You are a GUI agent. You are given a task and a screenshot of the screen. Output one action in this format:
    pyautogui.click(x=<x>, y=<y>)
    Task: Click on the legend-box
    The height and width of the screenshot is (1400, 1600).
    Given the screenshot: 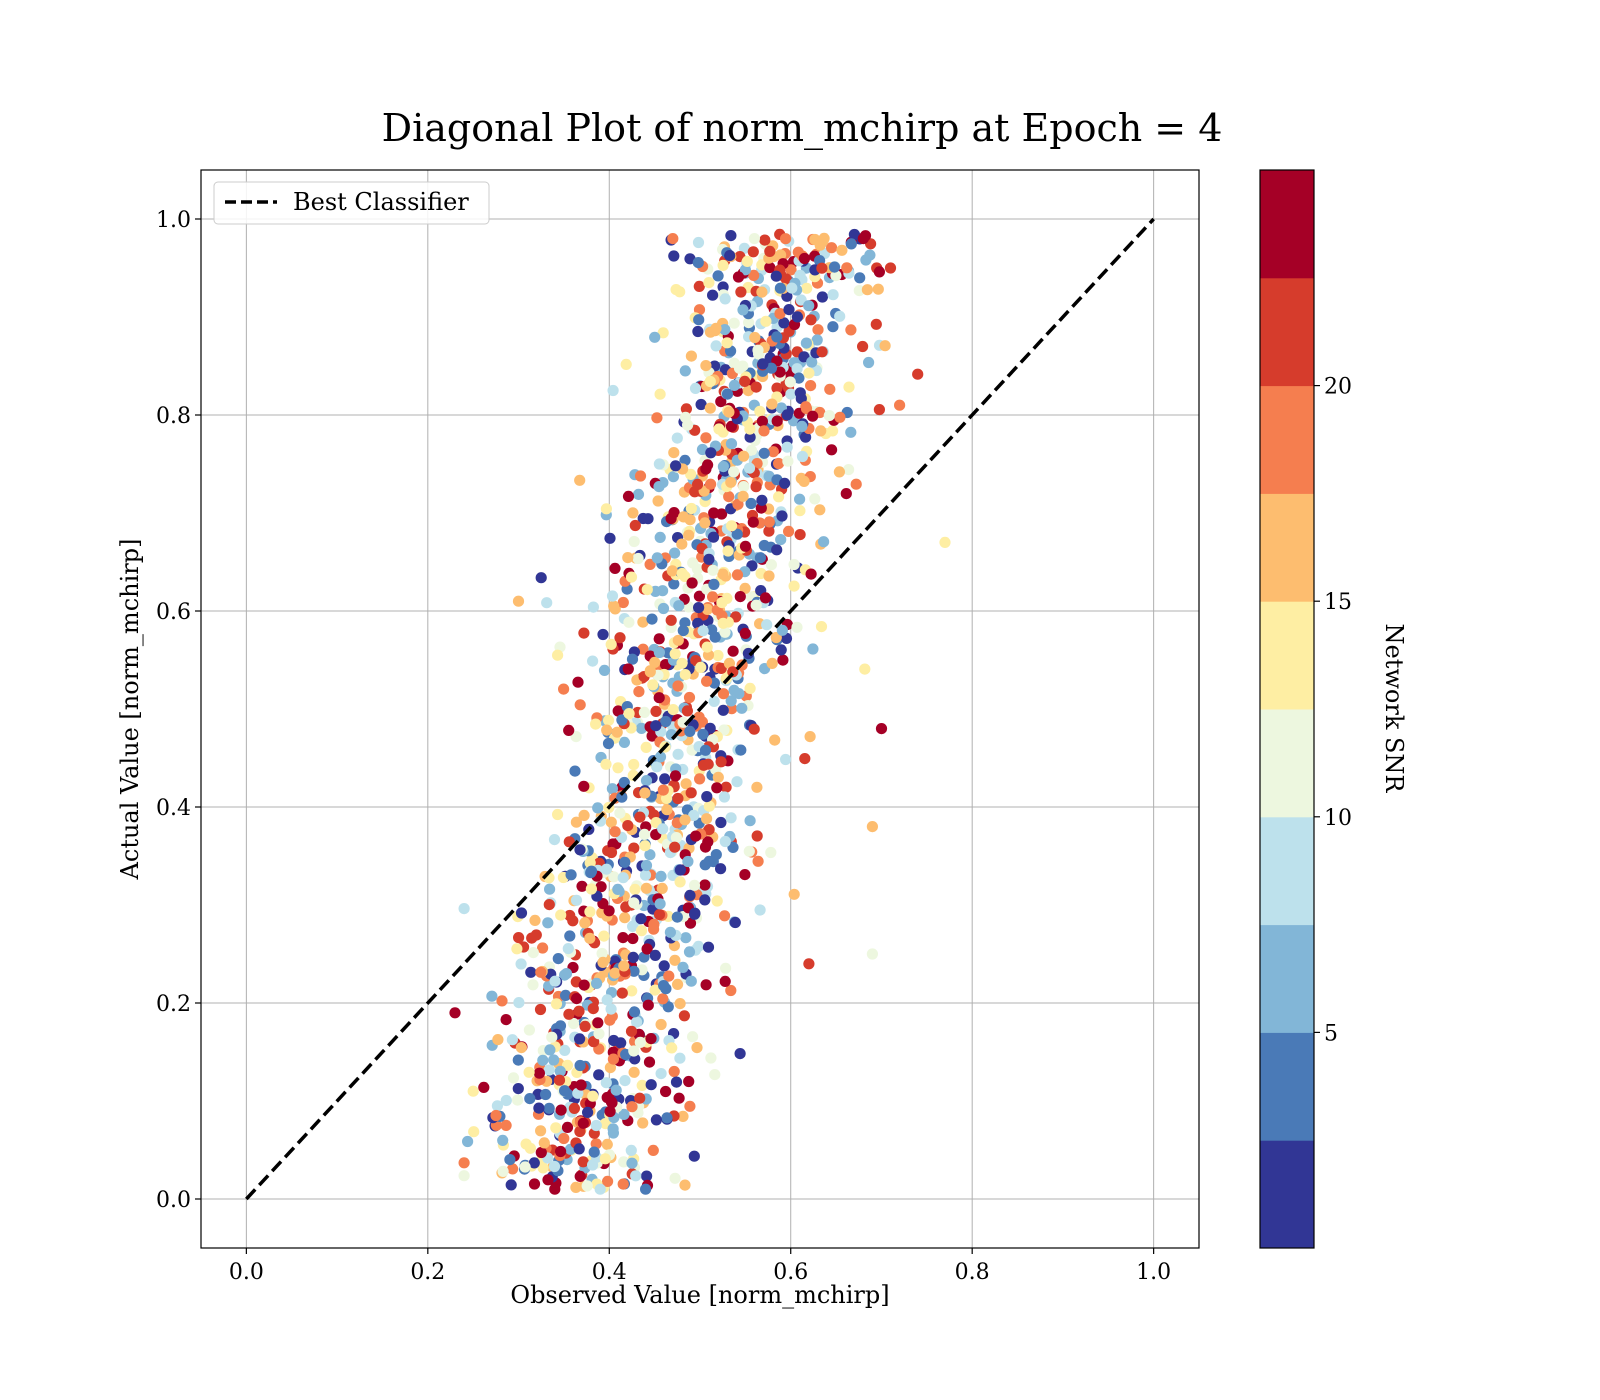 What is the action you would take?
    pyautogui.click(x=351, y=203)
    